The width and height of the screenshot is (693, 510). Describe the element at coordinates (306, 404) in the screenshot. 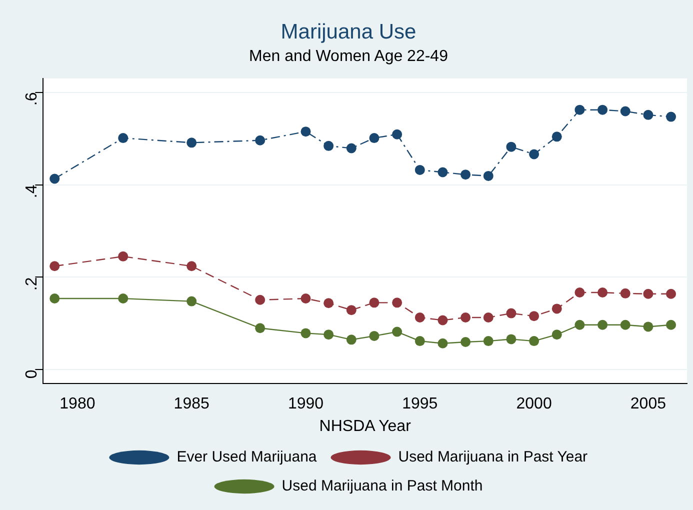

I see `x-tick-label: 1990` at that location.